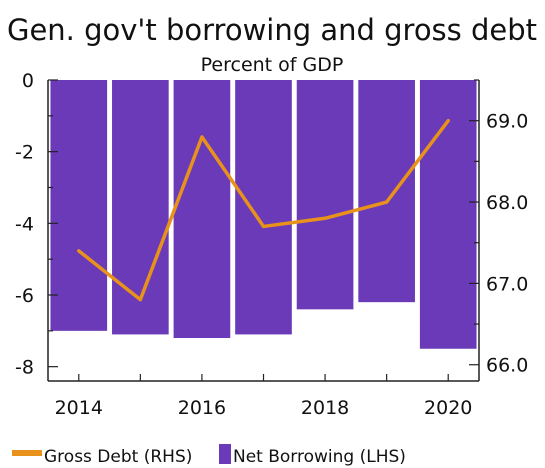  What do you see at coordinates (507, 203) in the screenshot?
I see `right-tick-label: 68.0` at bounding box center [507, 203].